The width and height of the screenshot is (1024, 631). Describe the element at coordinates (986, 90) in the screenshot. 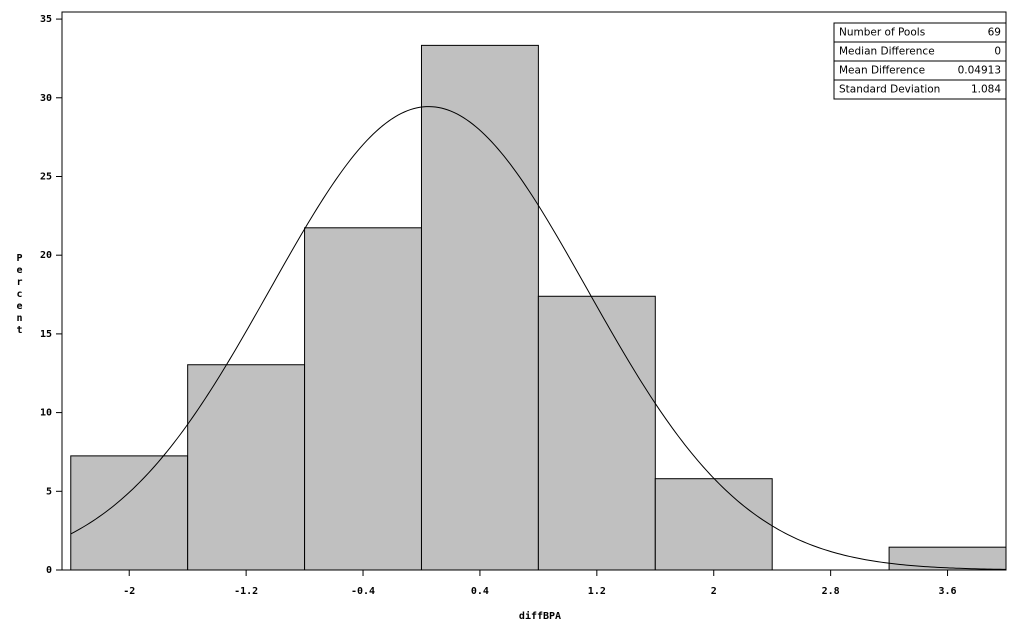

I see `inset-value: 1.084` at that location.